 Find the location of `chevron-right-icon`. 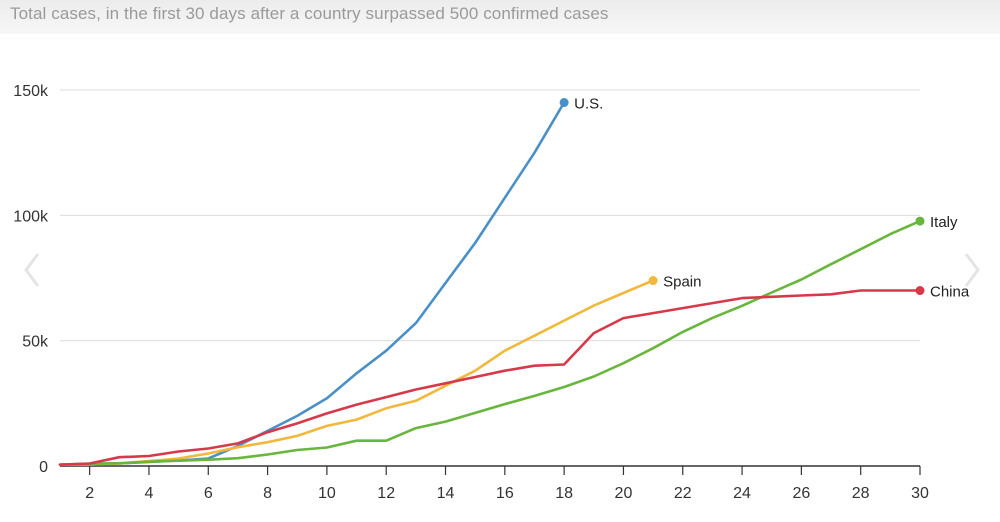

chevron-right-icon is located at coordinates (972, 270).